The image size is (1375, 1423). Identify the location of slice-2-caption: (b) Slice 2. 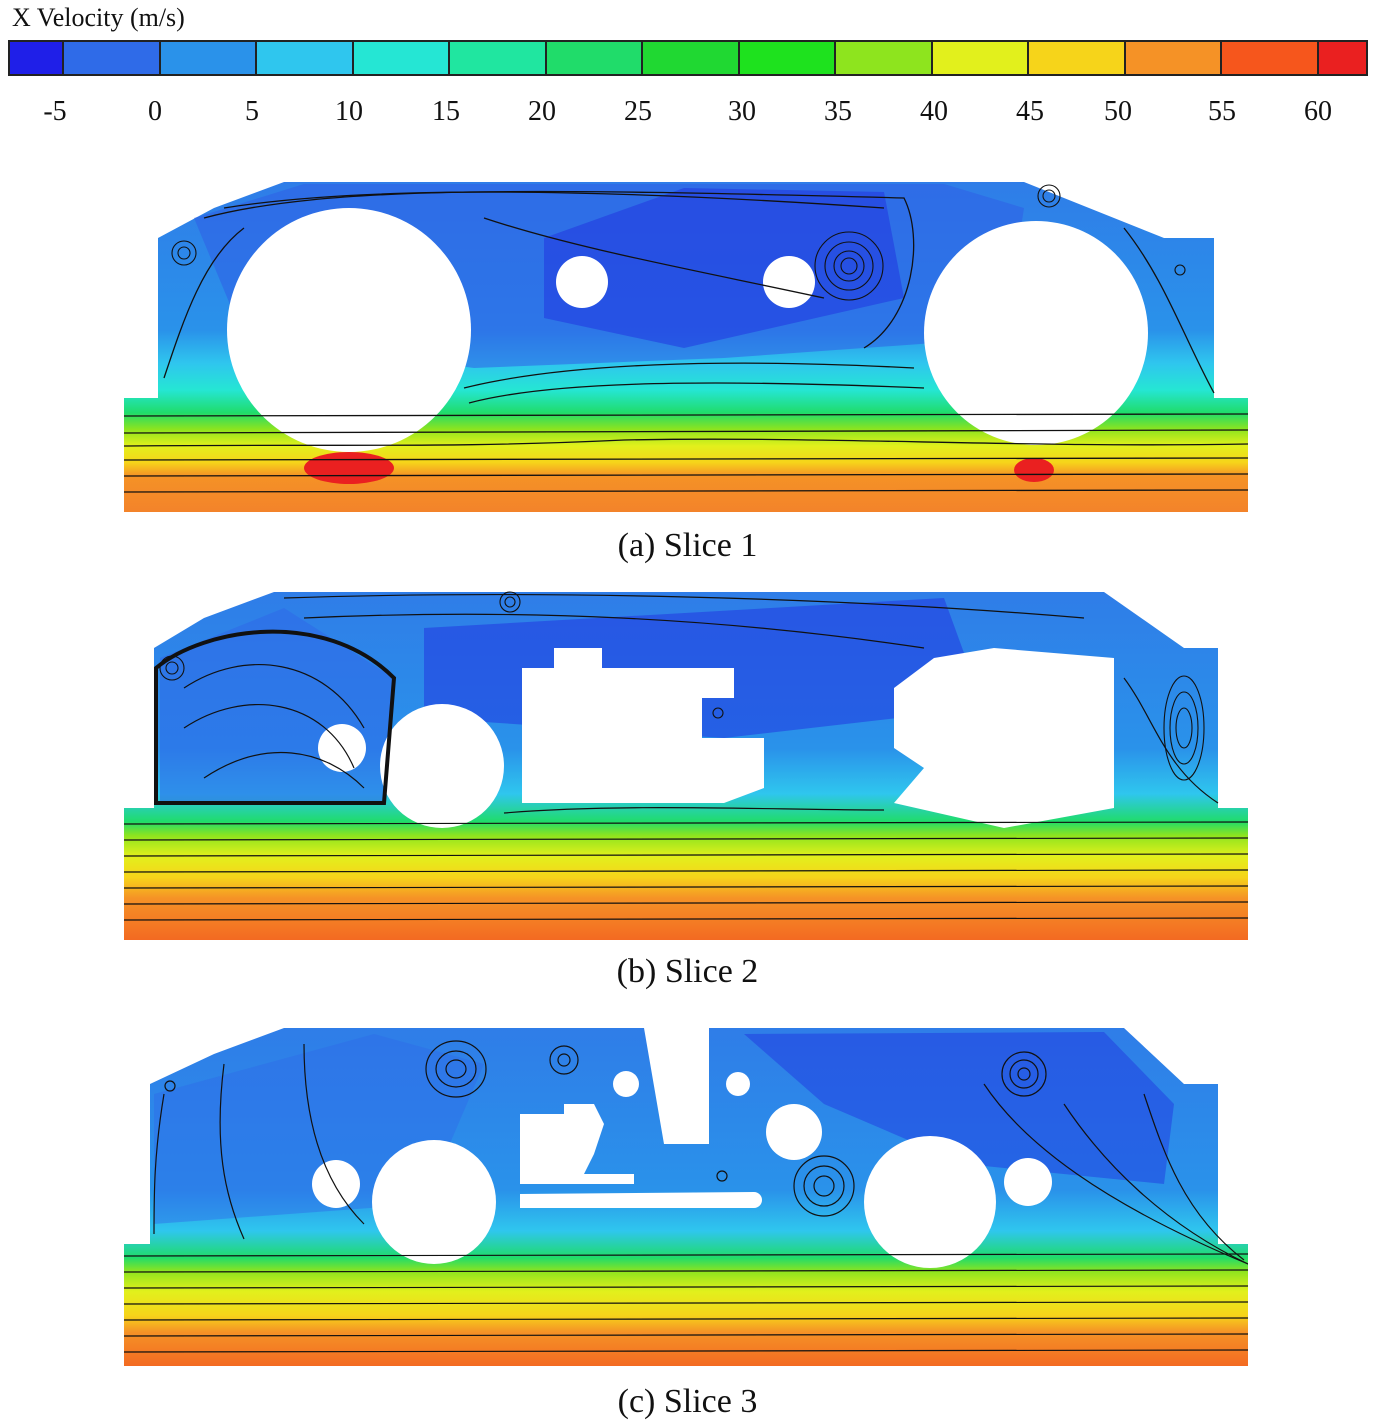
(687, 971).